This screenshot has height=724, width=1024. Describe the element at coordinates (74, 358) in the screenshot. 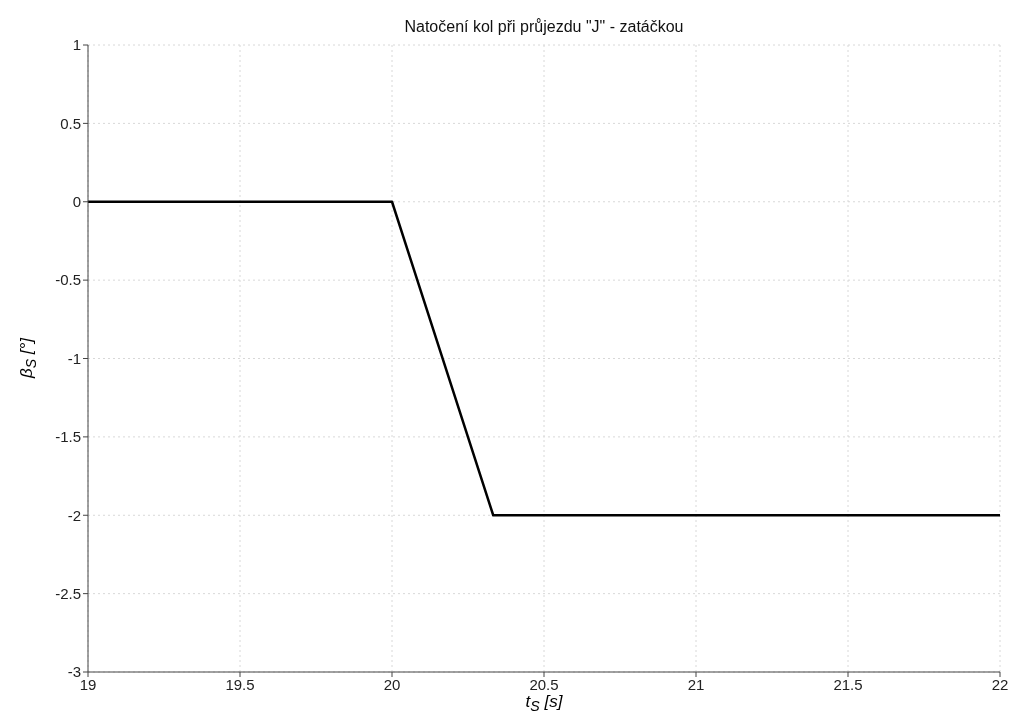

I see `y-tick-label: -1` at that location.